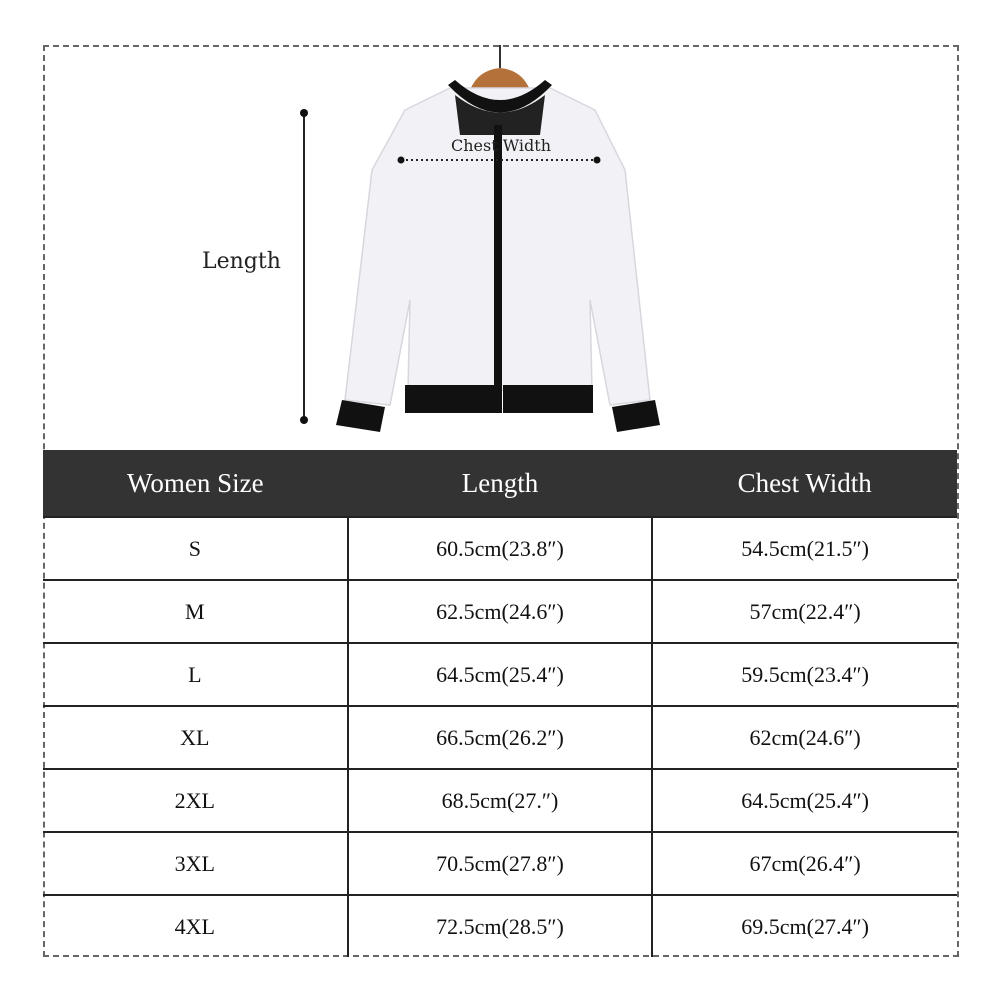  I want to click on table-row: 4XL 72.5cm(28.5″) 69.5cm(27.4″), so click(500, 925).